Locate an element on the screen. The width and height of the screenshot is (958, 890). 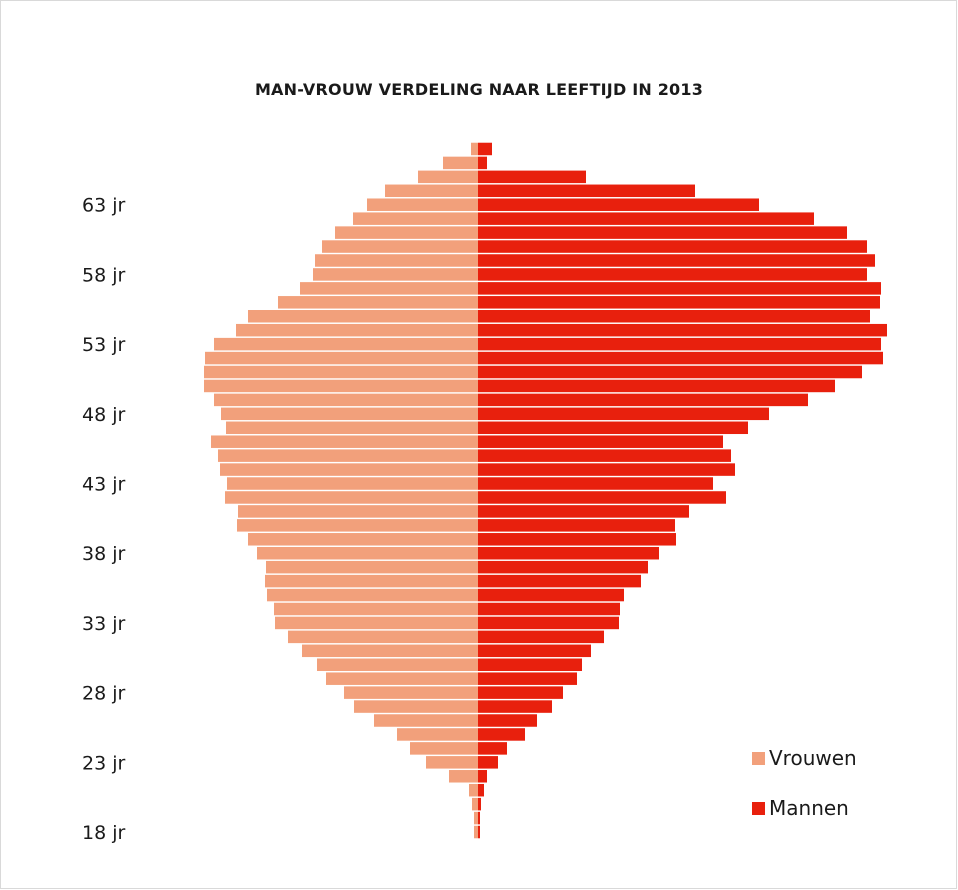
y-tick-label-23: 23 jr is located at coordinates (103, 763).